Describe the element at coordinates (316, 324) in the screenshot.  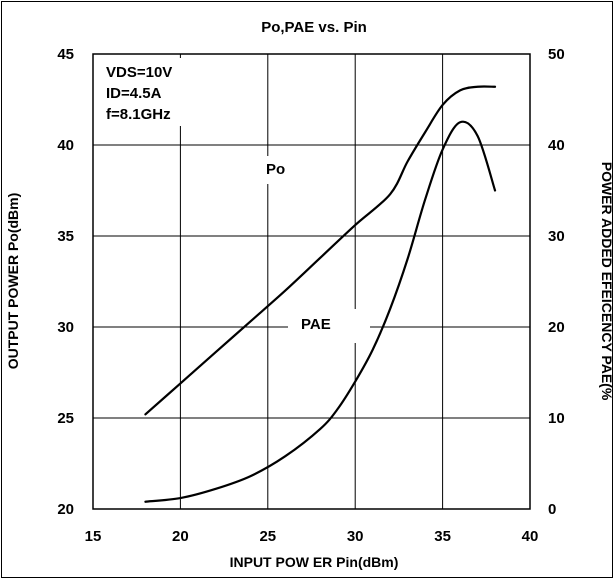
I see `series-label-pae: PAE` at that location.